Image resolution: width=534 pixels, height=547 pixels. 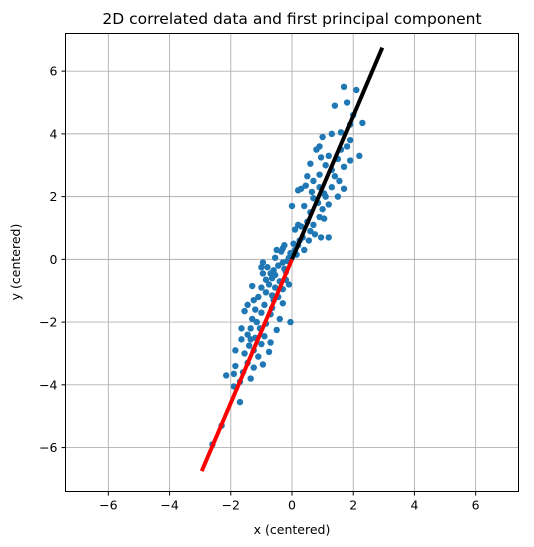 What do you see at coordinates (54, 133) in the screenshot?
I see `y-tick-label: 4` at bounding box center [54, 133].